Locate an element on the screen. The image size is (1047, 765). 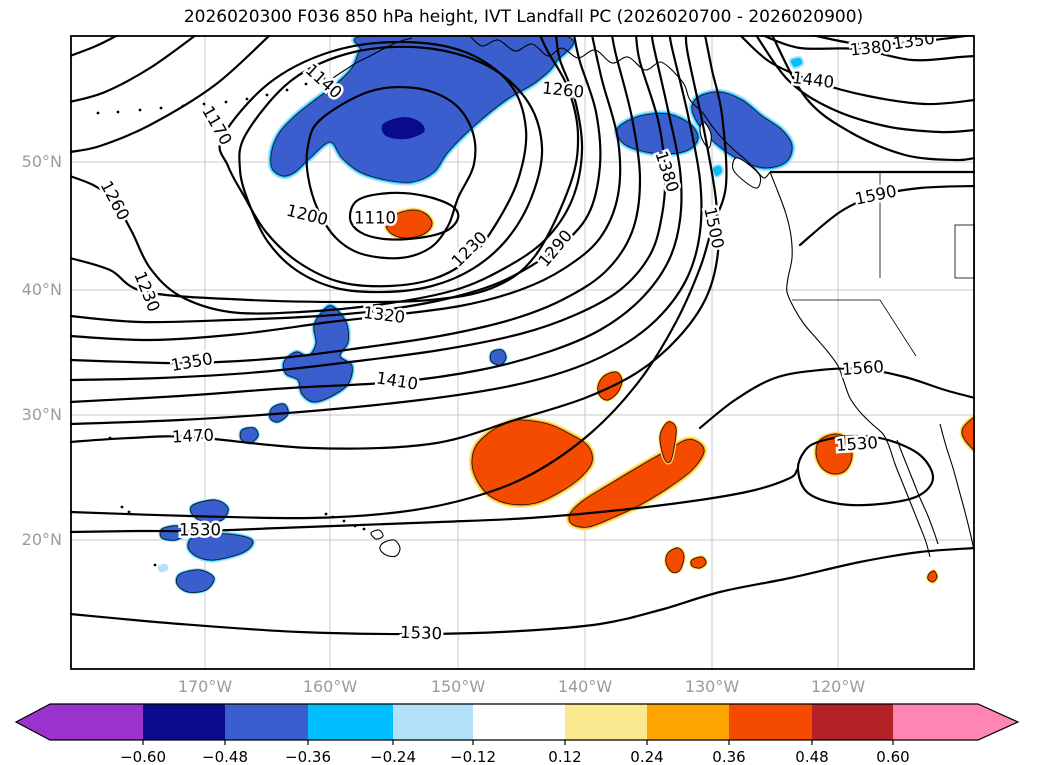
colorbar-tick-label: −0.36 is located at coordinates (308, 756).